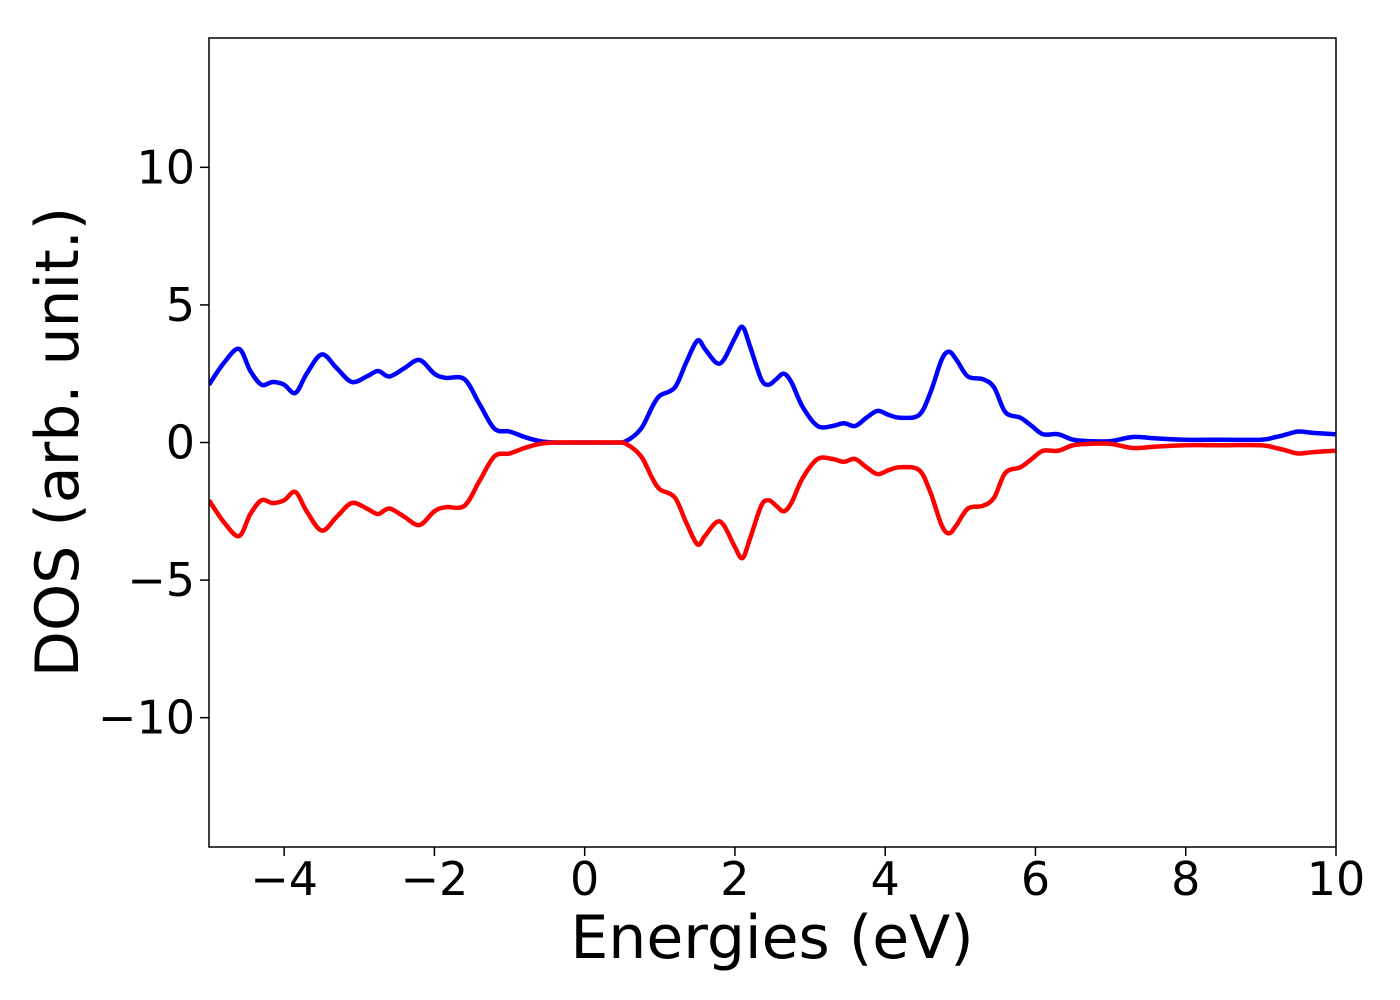 This screenshot has height=1000, width=1400. What do you see at coordinates (165, 167) in the screenshot?
I see `y-tick-label: 10` at bounding box center [165, 167].